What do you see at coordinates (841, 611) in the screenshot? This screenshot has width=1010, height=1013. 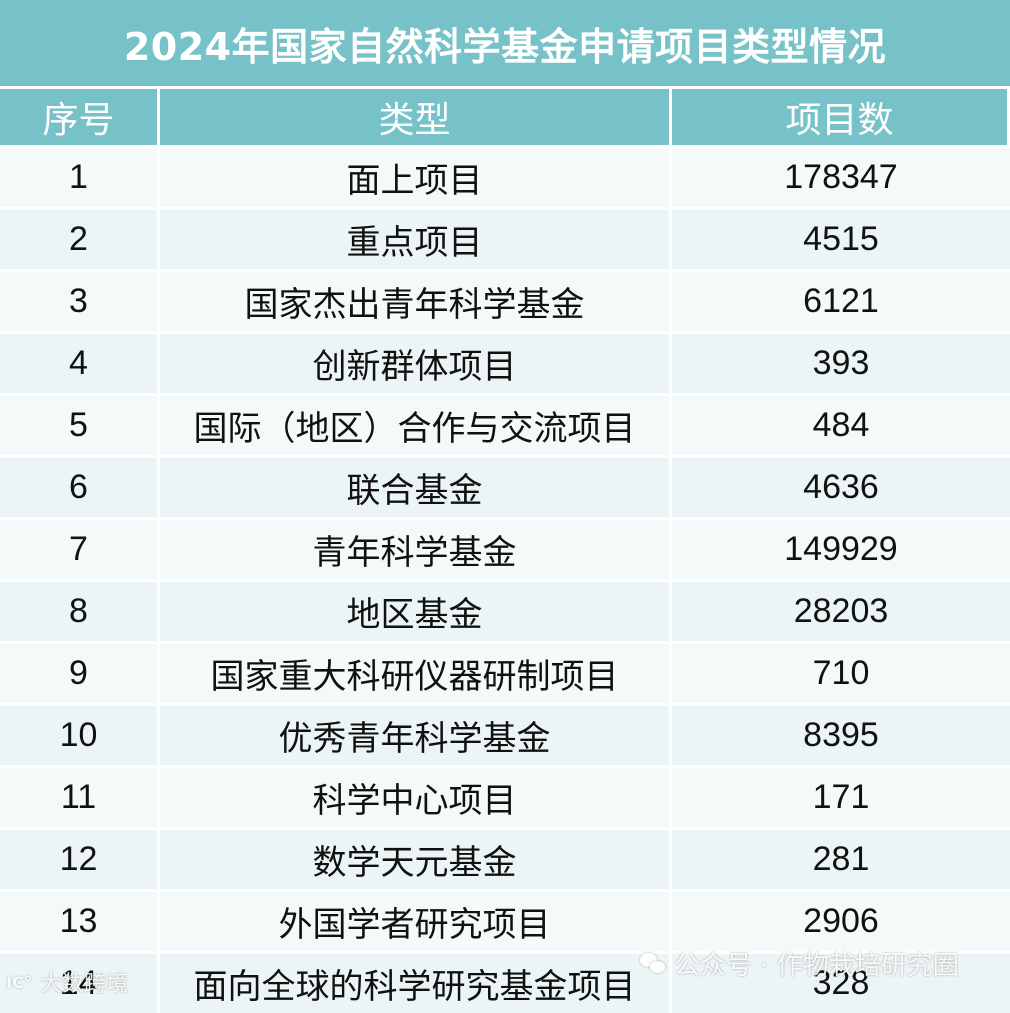 I see `cell-count: 28203` at bounding box center [841, 611].